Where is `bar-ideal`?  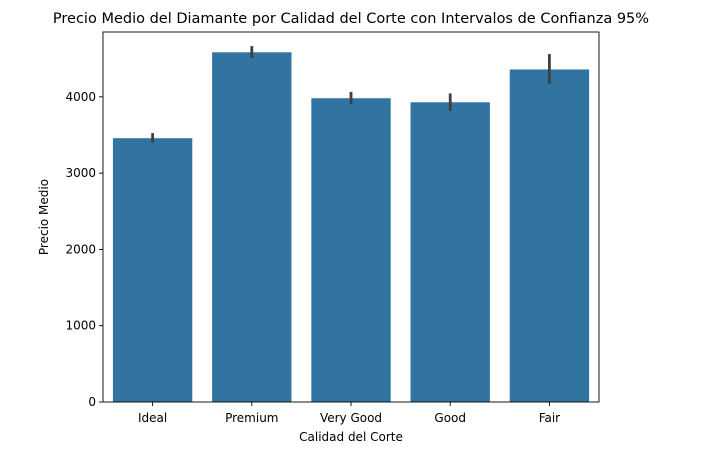 bar-ideal is located at coordinates (152, 270).